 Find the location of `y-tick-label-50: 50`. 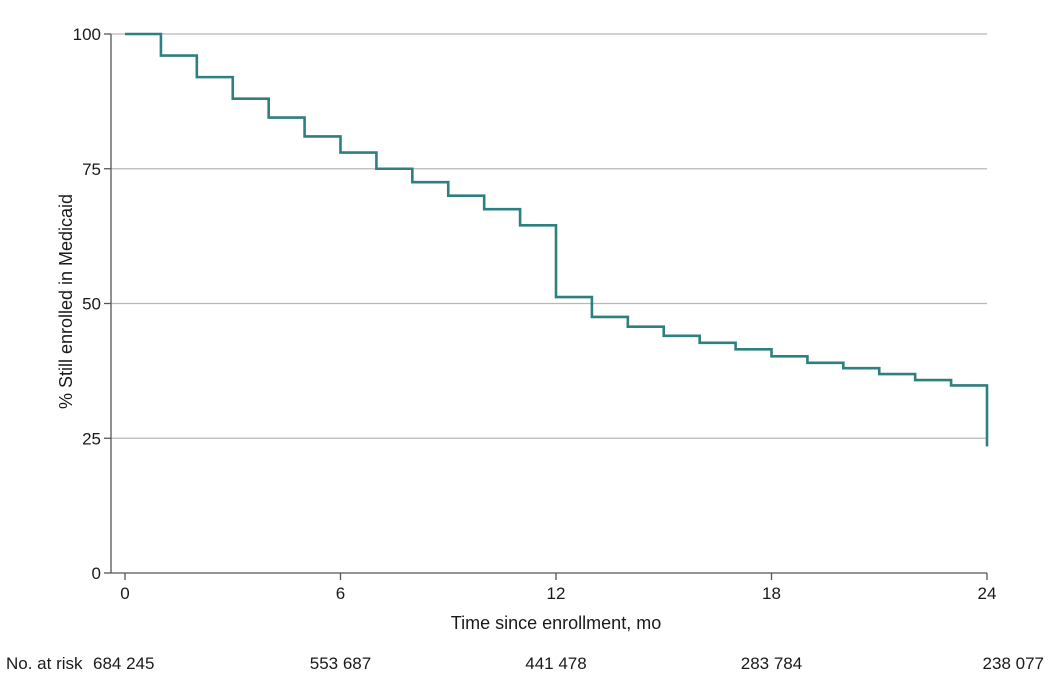

y-tick-label-50: 50 is located at coordinates (91, 304).